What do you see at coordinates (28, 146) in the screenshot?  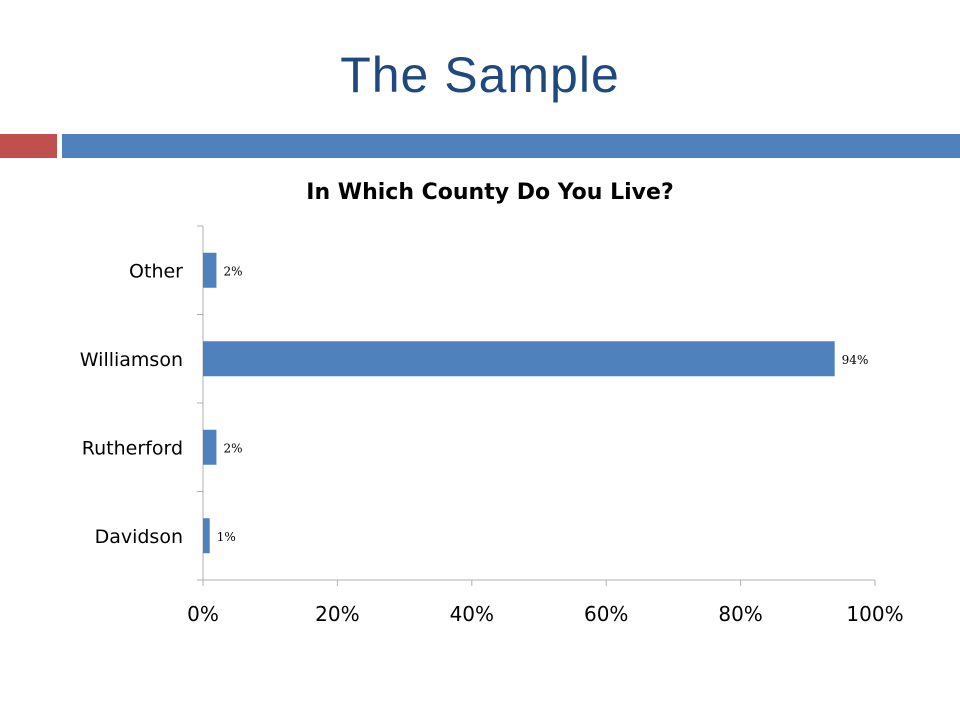 I see `title-accent-bar-red` at bounding box center [28, 146].